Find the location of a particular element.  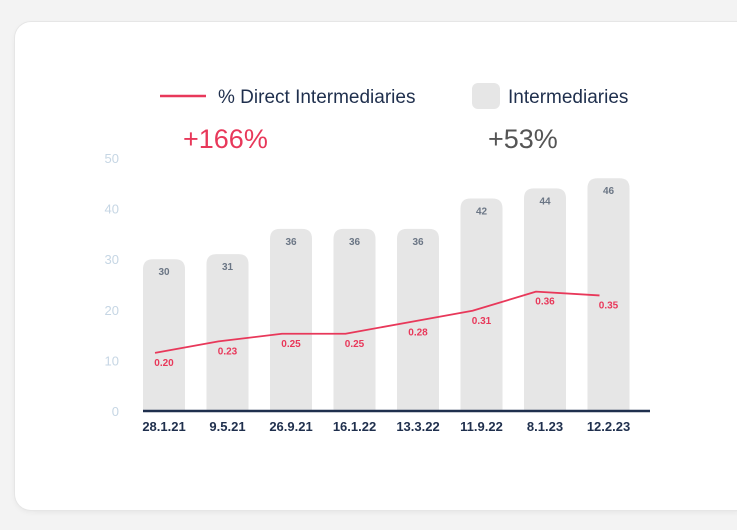

bar-value-label: 42 is located at coordinates (482, 211).